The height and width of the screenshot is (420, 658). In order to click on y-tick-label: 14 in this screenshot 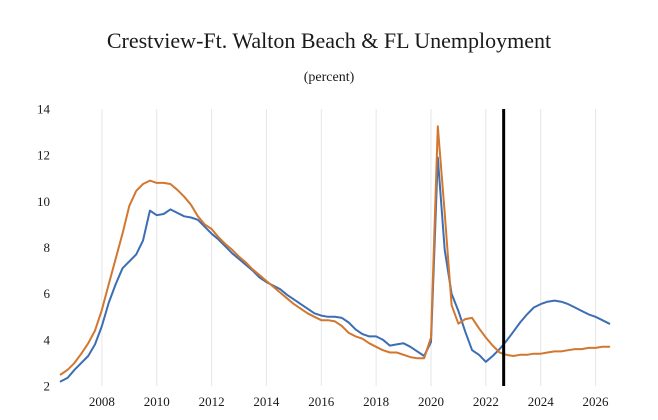, I will do `click(44, 109)`.